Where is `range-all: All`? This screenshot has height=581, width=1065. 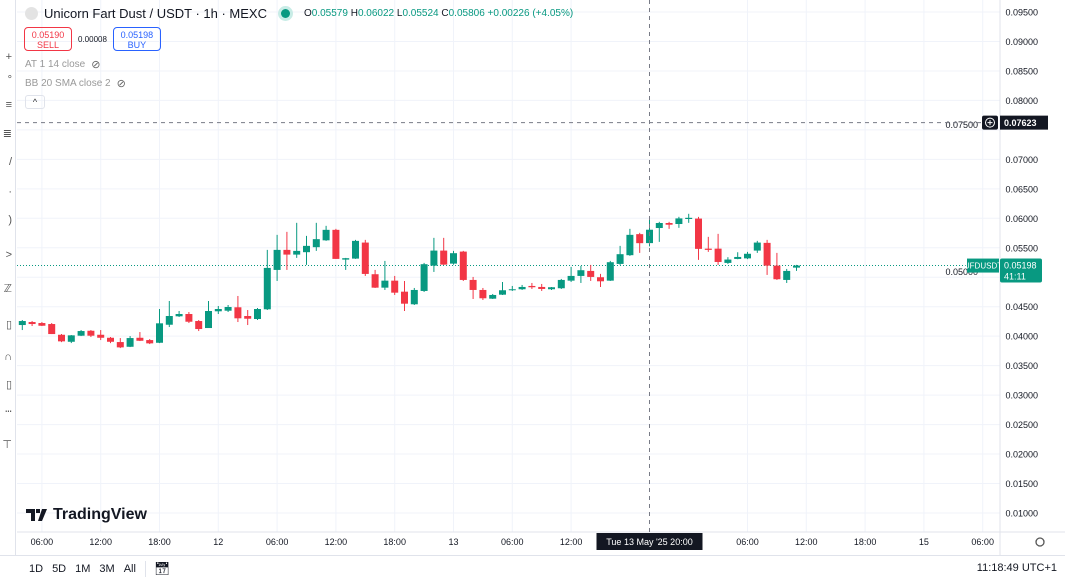
range-all: All is located at coordinates (129, 568).